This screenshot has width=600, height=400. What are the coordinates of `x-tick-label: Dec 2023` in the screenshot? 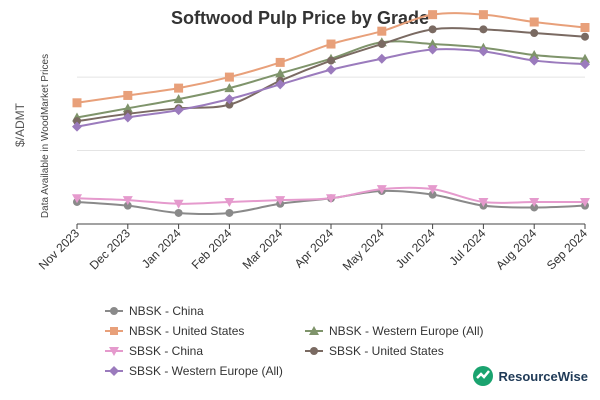 It's located at (110, 249).